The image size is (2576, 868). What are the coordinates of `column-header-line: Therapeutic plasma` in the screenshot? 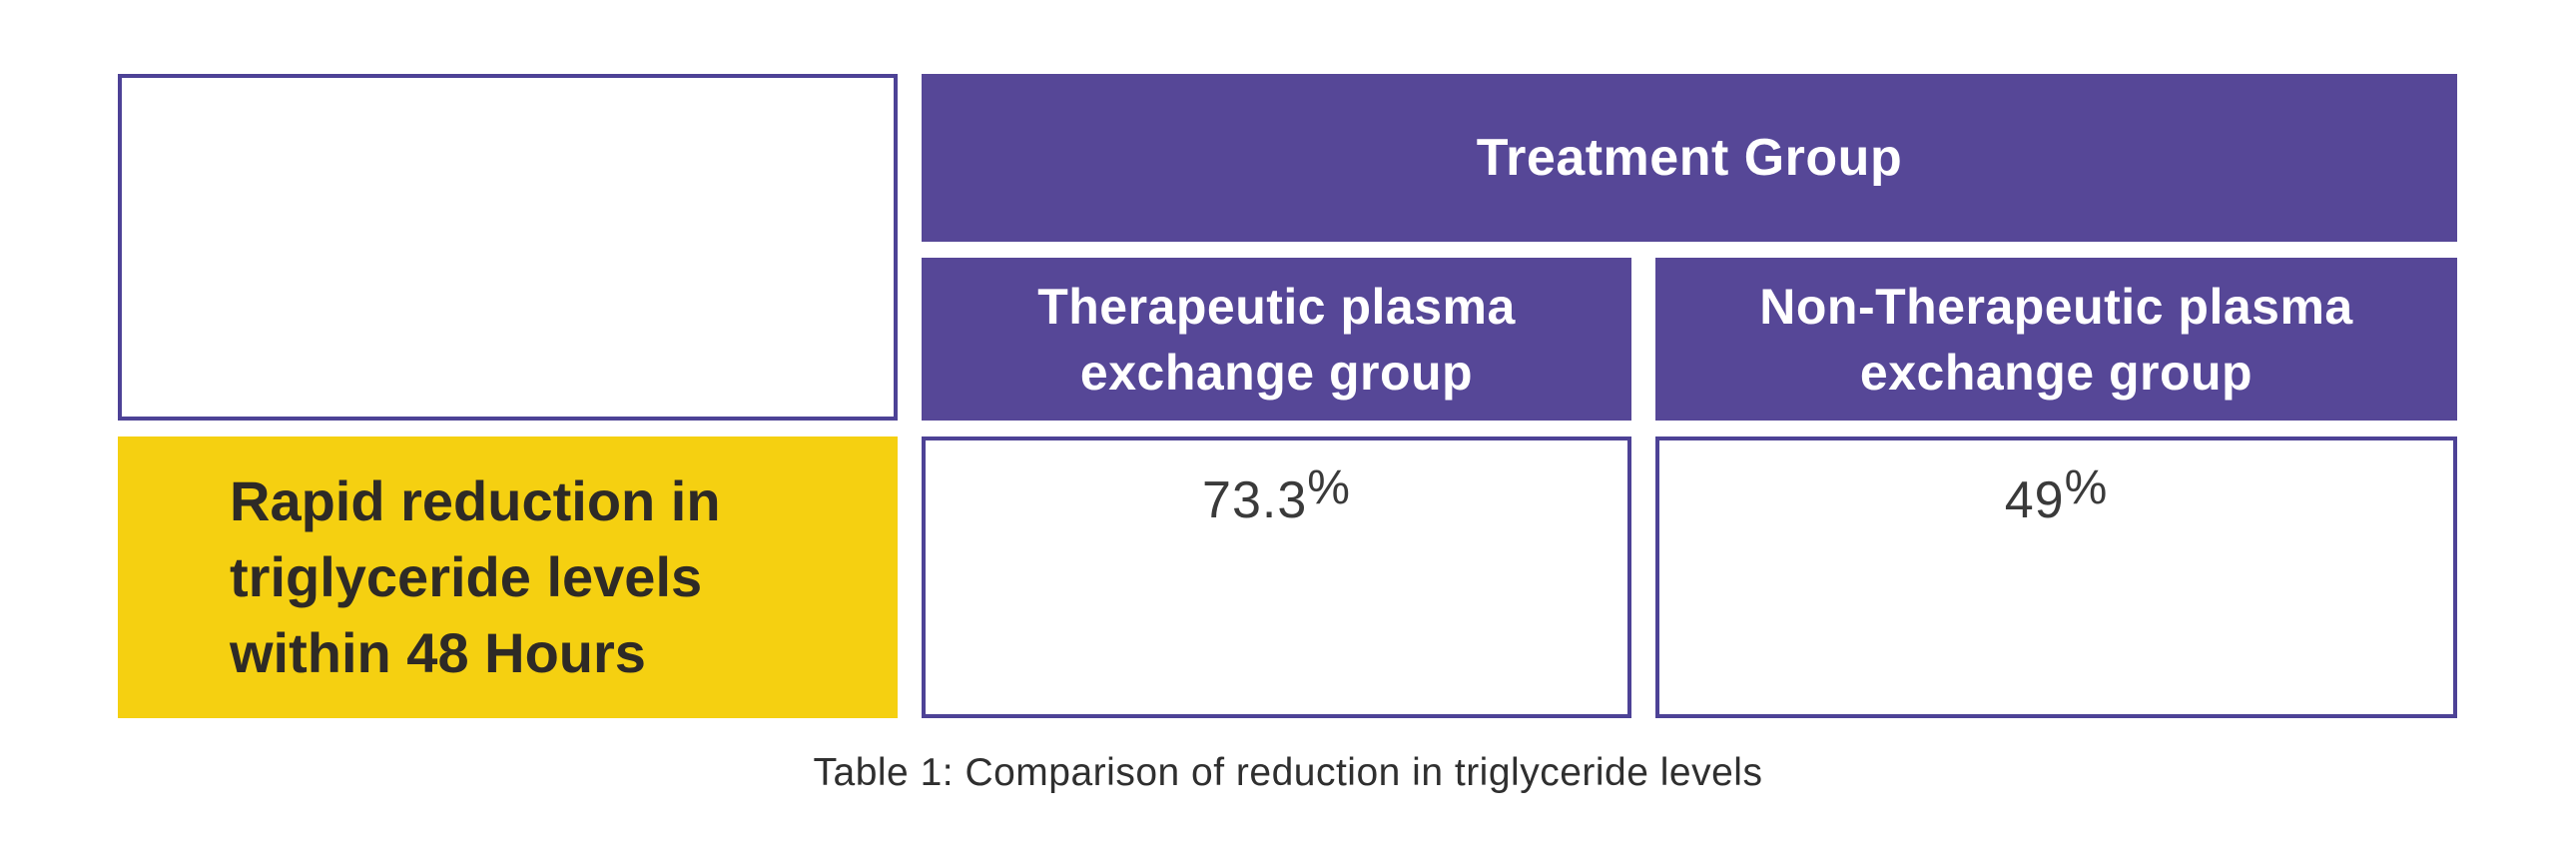 It's located at (1276, 306).